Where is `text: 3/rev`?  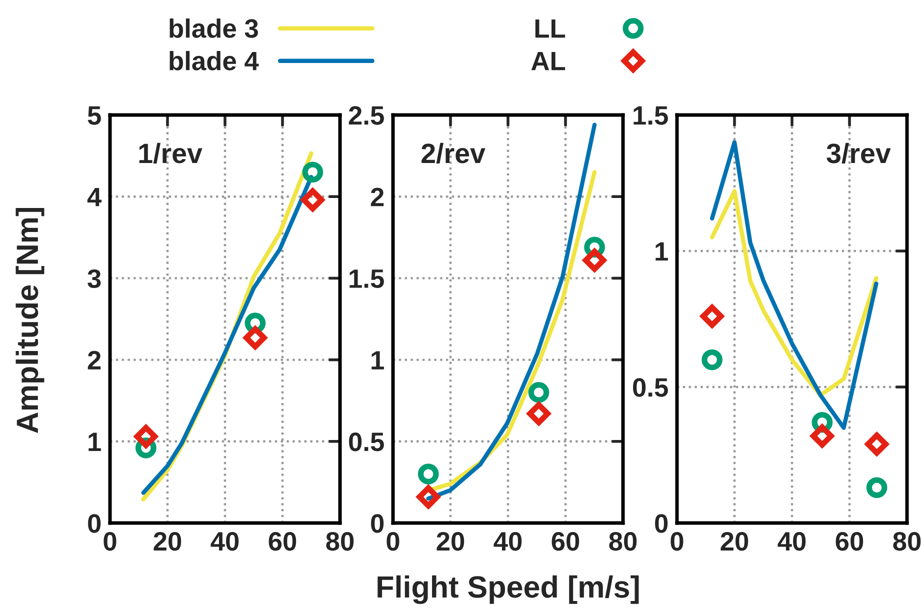
text: 3/rev is located at coordinates (858, 153).